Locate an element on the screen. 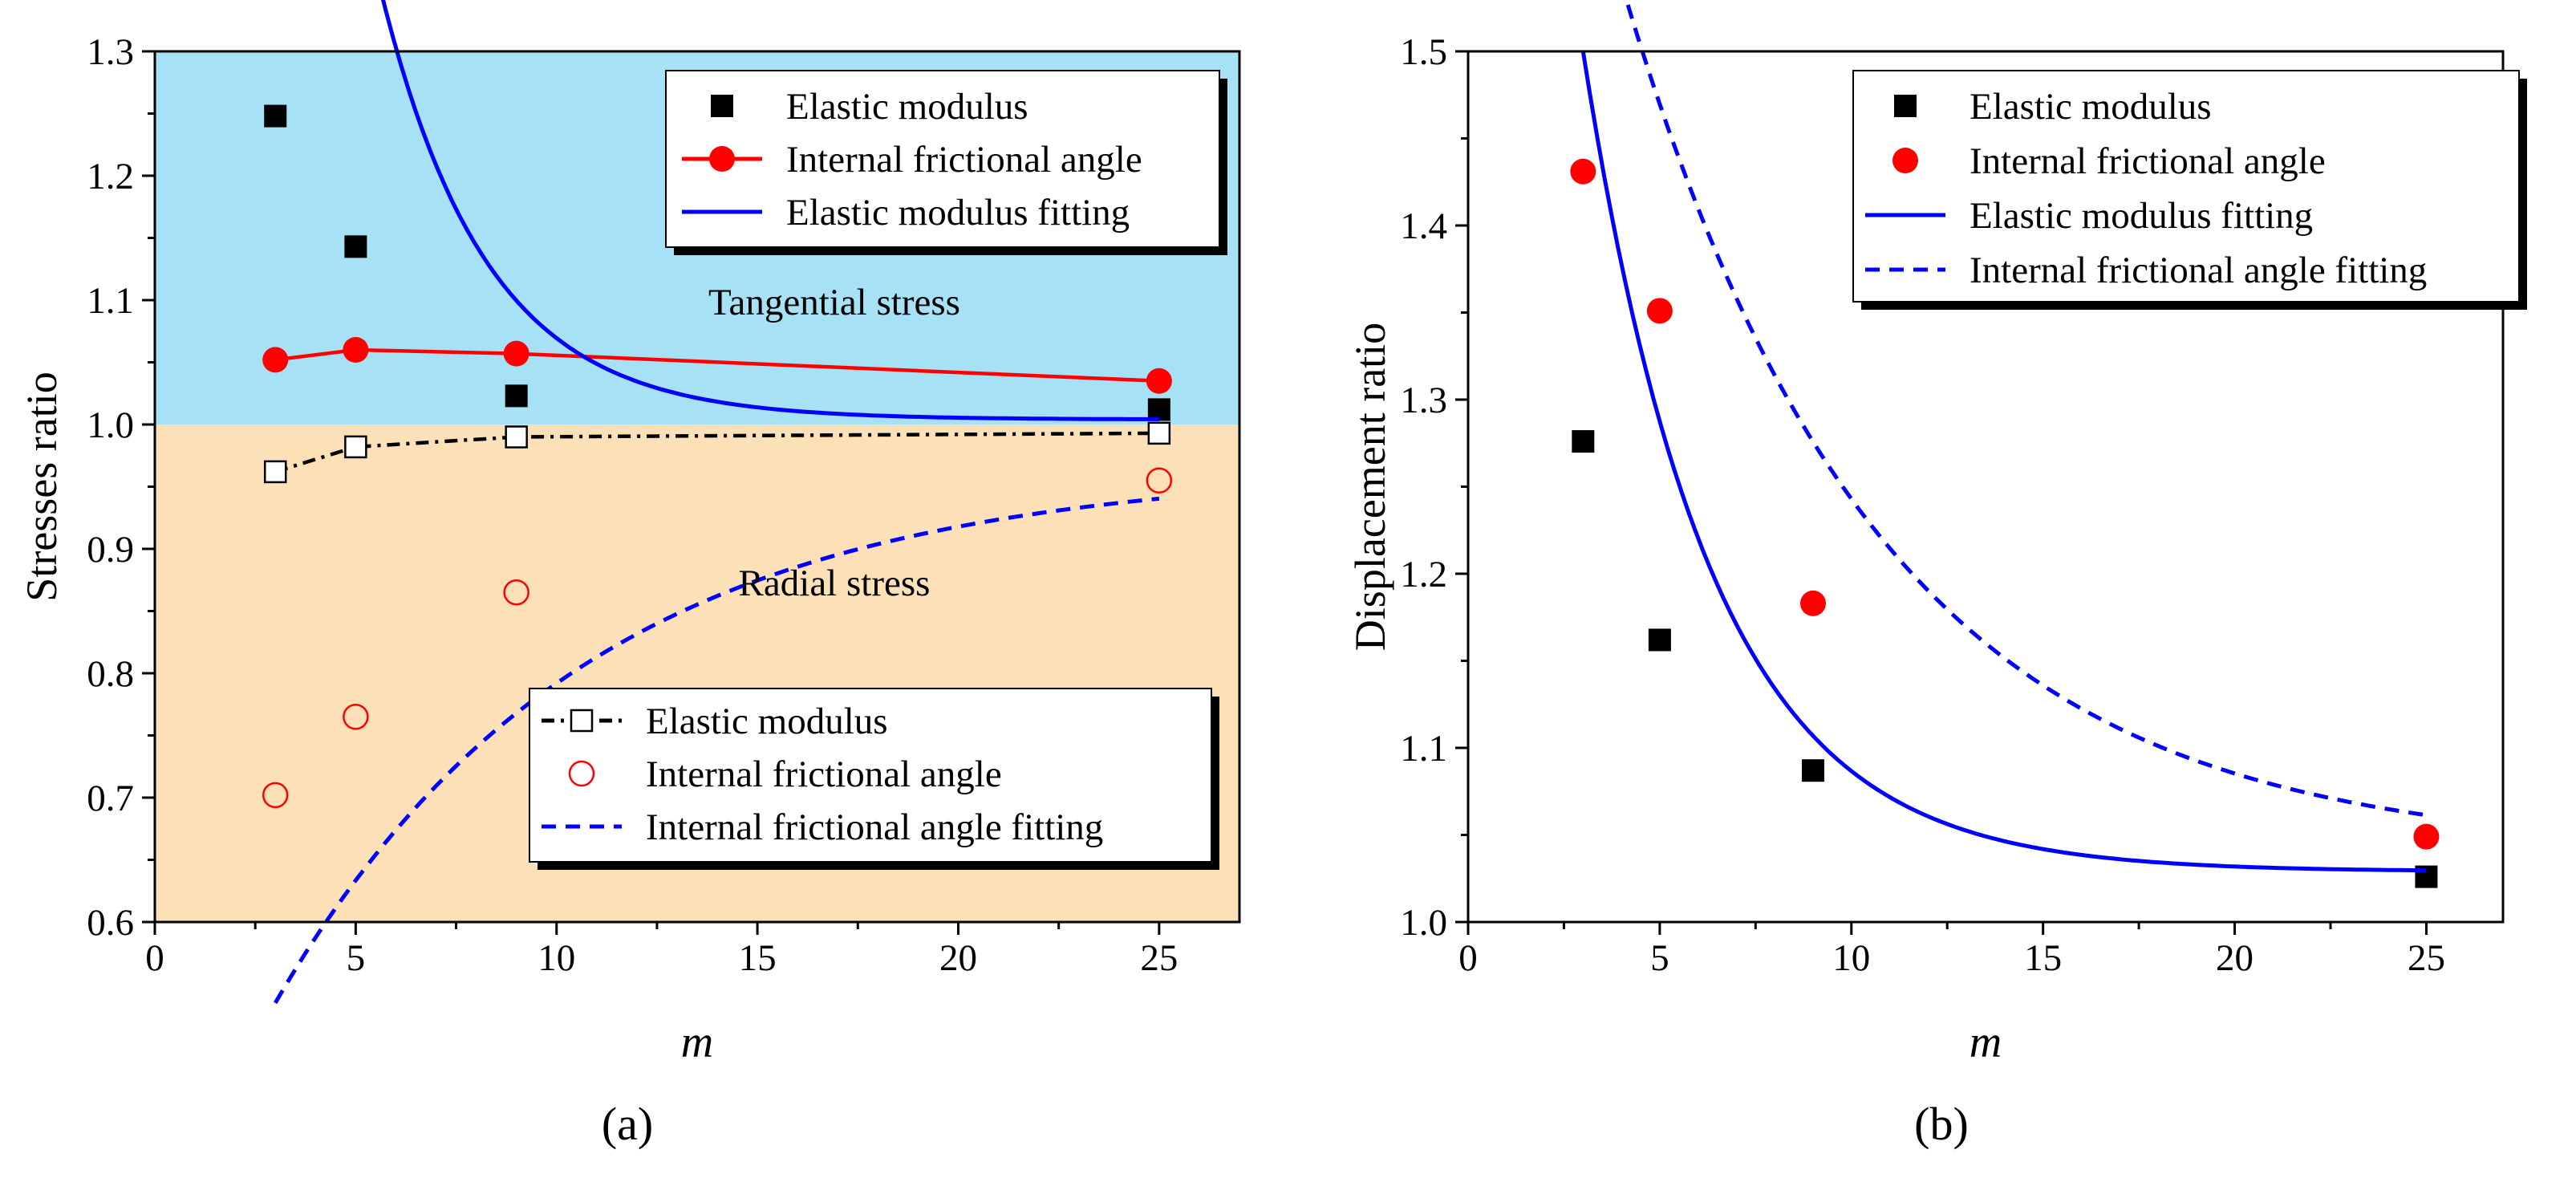 The height and width of the screenshot is (1182, 2576). y-tick-label: 0.8 is located at coordinates (110, 674).